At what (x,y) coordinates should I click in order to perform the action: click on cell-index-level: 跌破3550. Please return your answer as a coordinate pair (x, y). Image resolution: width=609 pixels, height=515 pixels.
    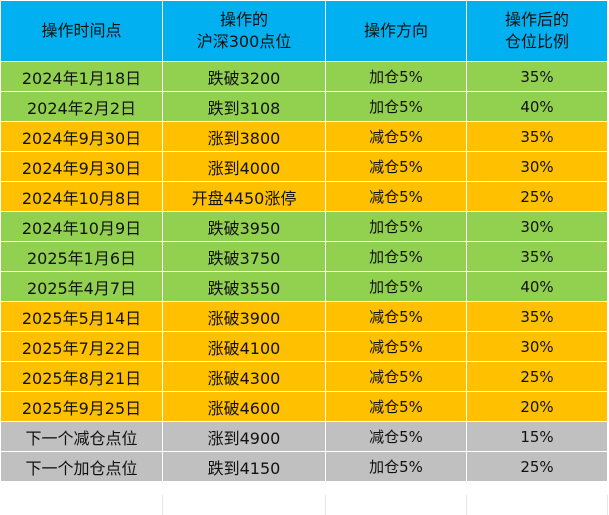
    Looking at the image, I should click on (244, 286).